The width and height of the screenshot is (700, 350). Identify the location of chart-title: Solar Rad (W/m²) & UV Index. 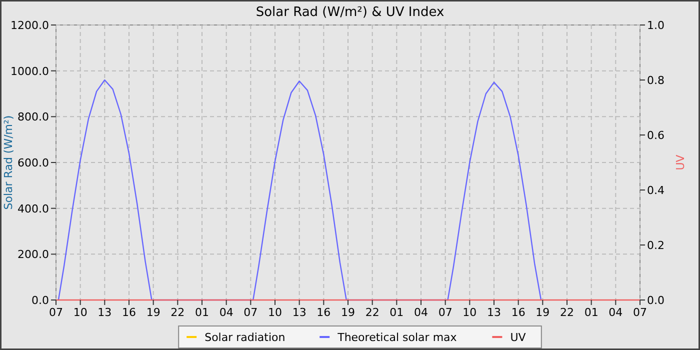
(350, 12).